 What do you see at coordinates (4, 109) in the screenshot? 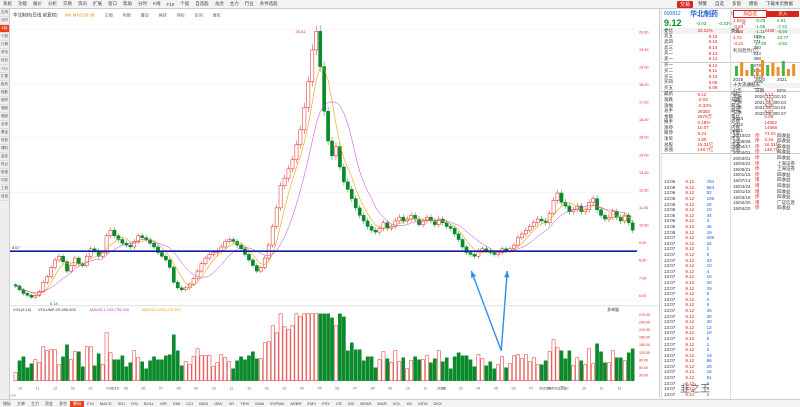
I see `left-nav-item: 港股` at bounding box center [4, 109].